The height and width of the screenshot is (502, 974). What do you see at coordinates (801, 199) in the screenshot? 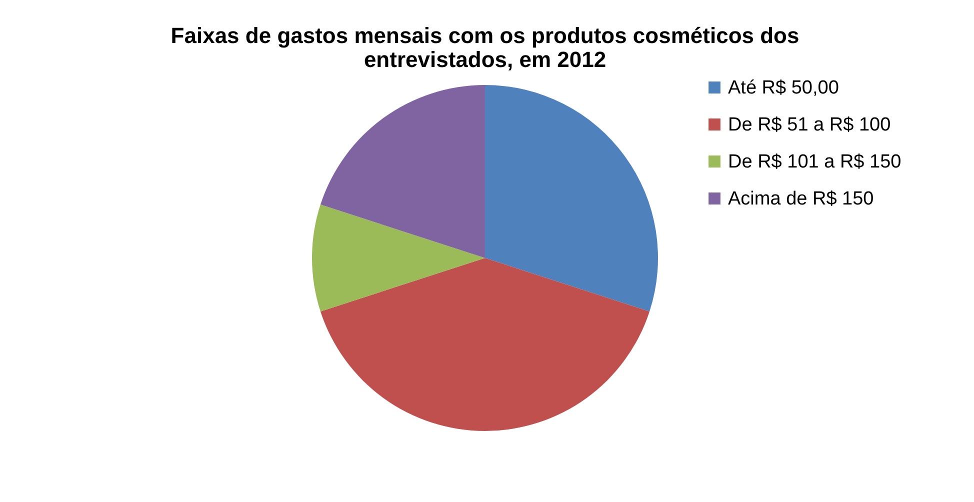
I see `legend-label: Acima de R$ 150` at bounding box center [801, 199].